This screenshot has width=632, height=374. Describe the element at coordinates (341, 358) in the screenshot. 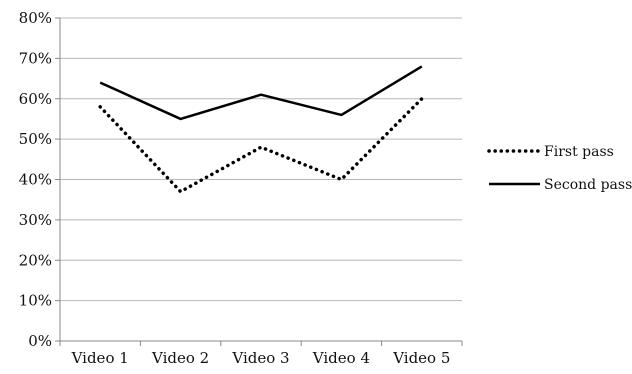

I see `x-tick-label: Video 4` at that location.